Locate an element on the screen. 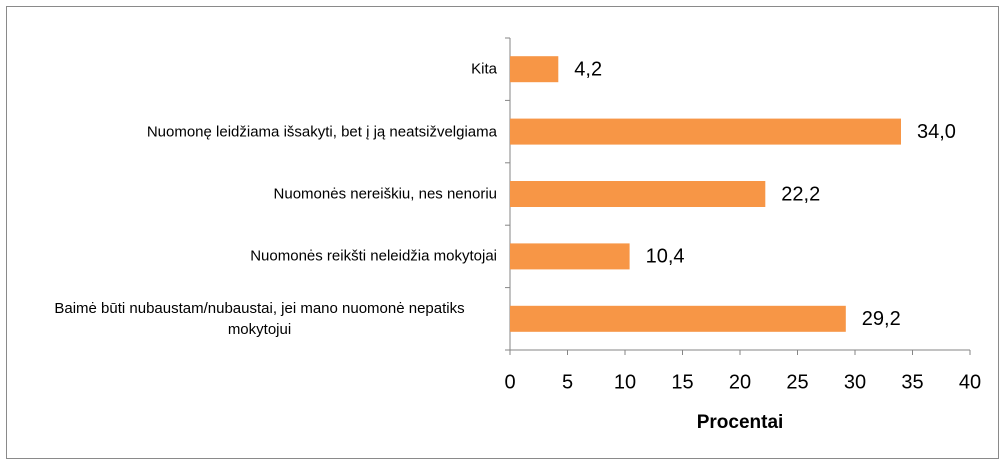 This screenshot has width=1007, height=465. x-axis-title: Procentai is located at coordinates (740, 422).